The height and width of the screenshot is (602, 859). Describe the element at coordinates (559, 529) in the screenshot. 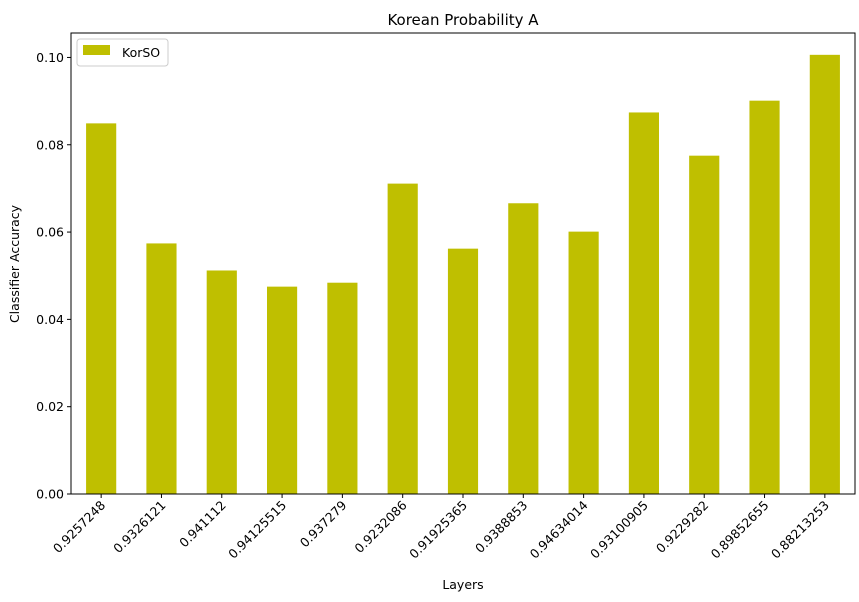

I see `x-tick-label: 0.94634014` at that location.